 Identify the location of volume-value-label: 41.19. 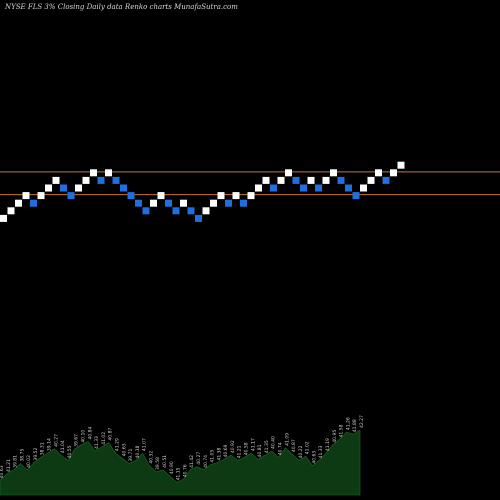
(328, 444).